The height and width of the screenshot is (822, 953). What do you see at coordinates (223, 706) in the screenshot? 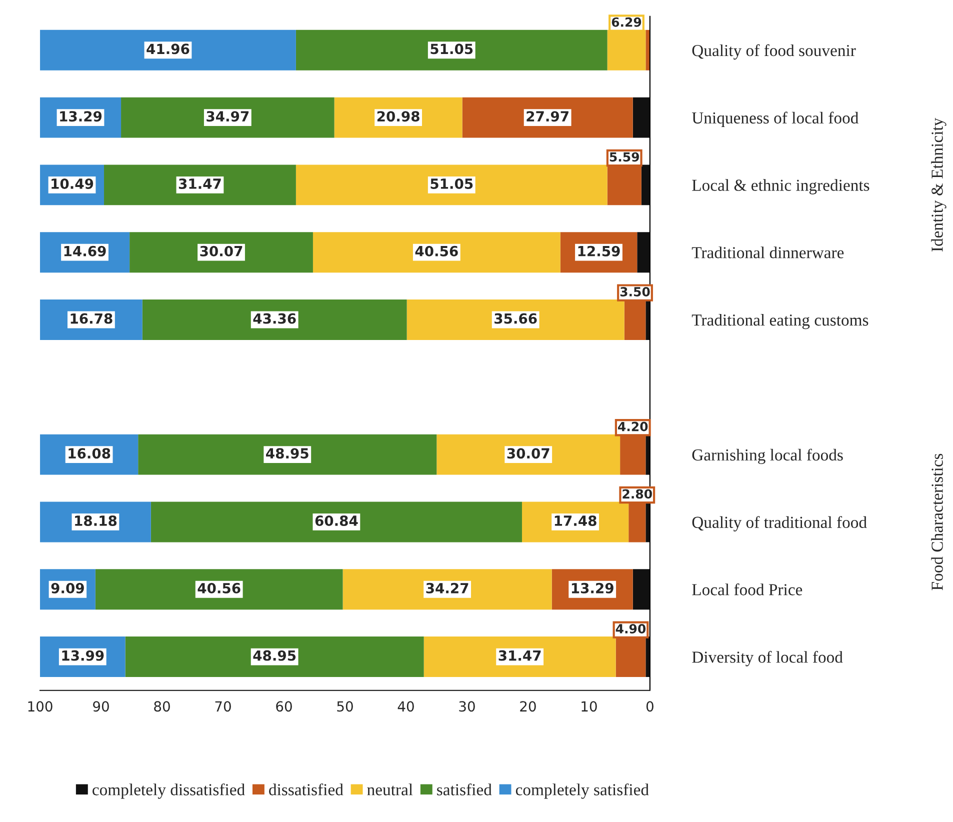
I see `x-tick-label: 70` at bounding box center [223, 706].